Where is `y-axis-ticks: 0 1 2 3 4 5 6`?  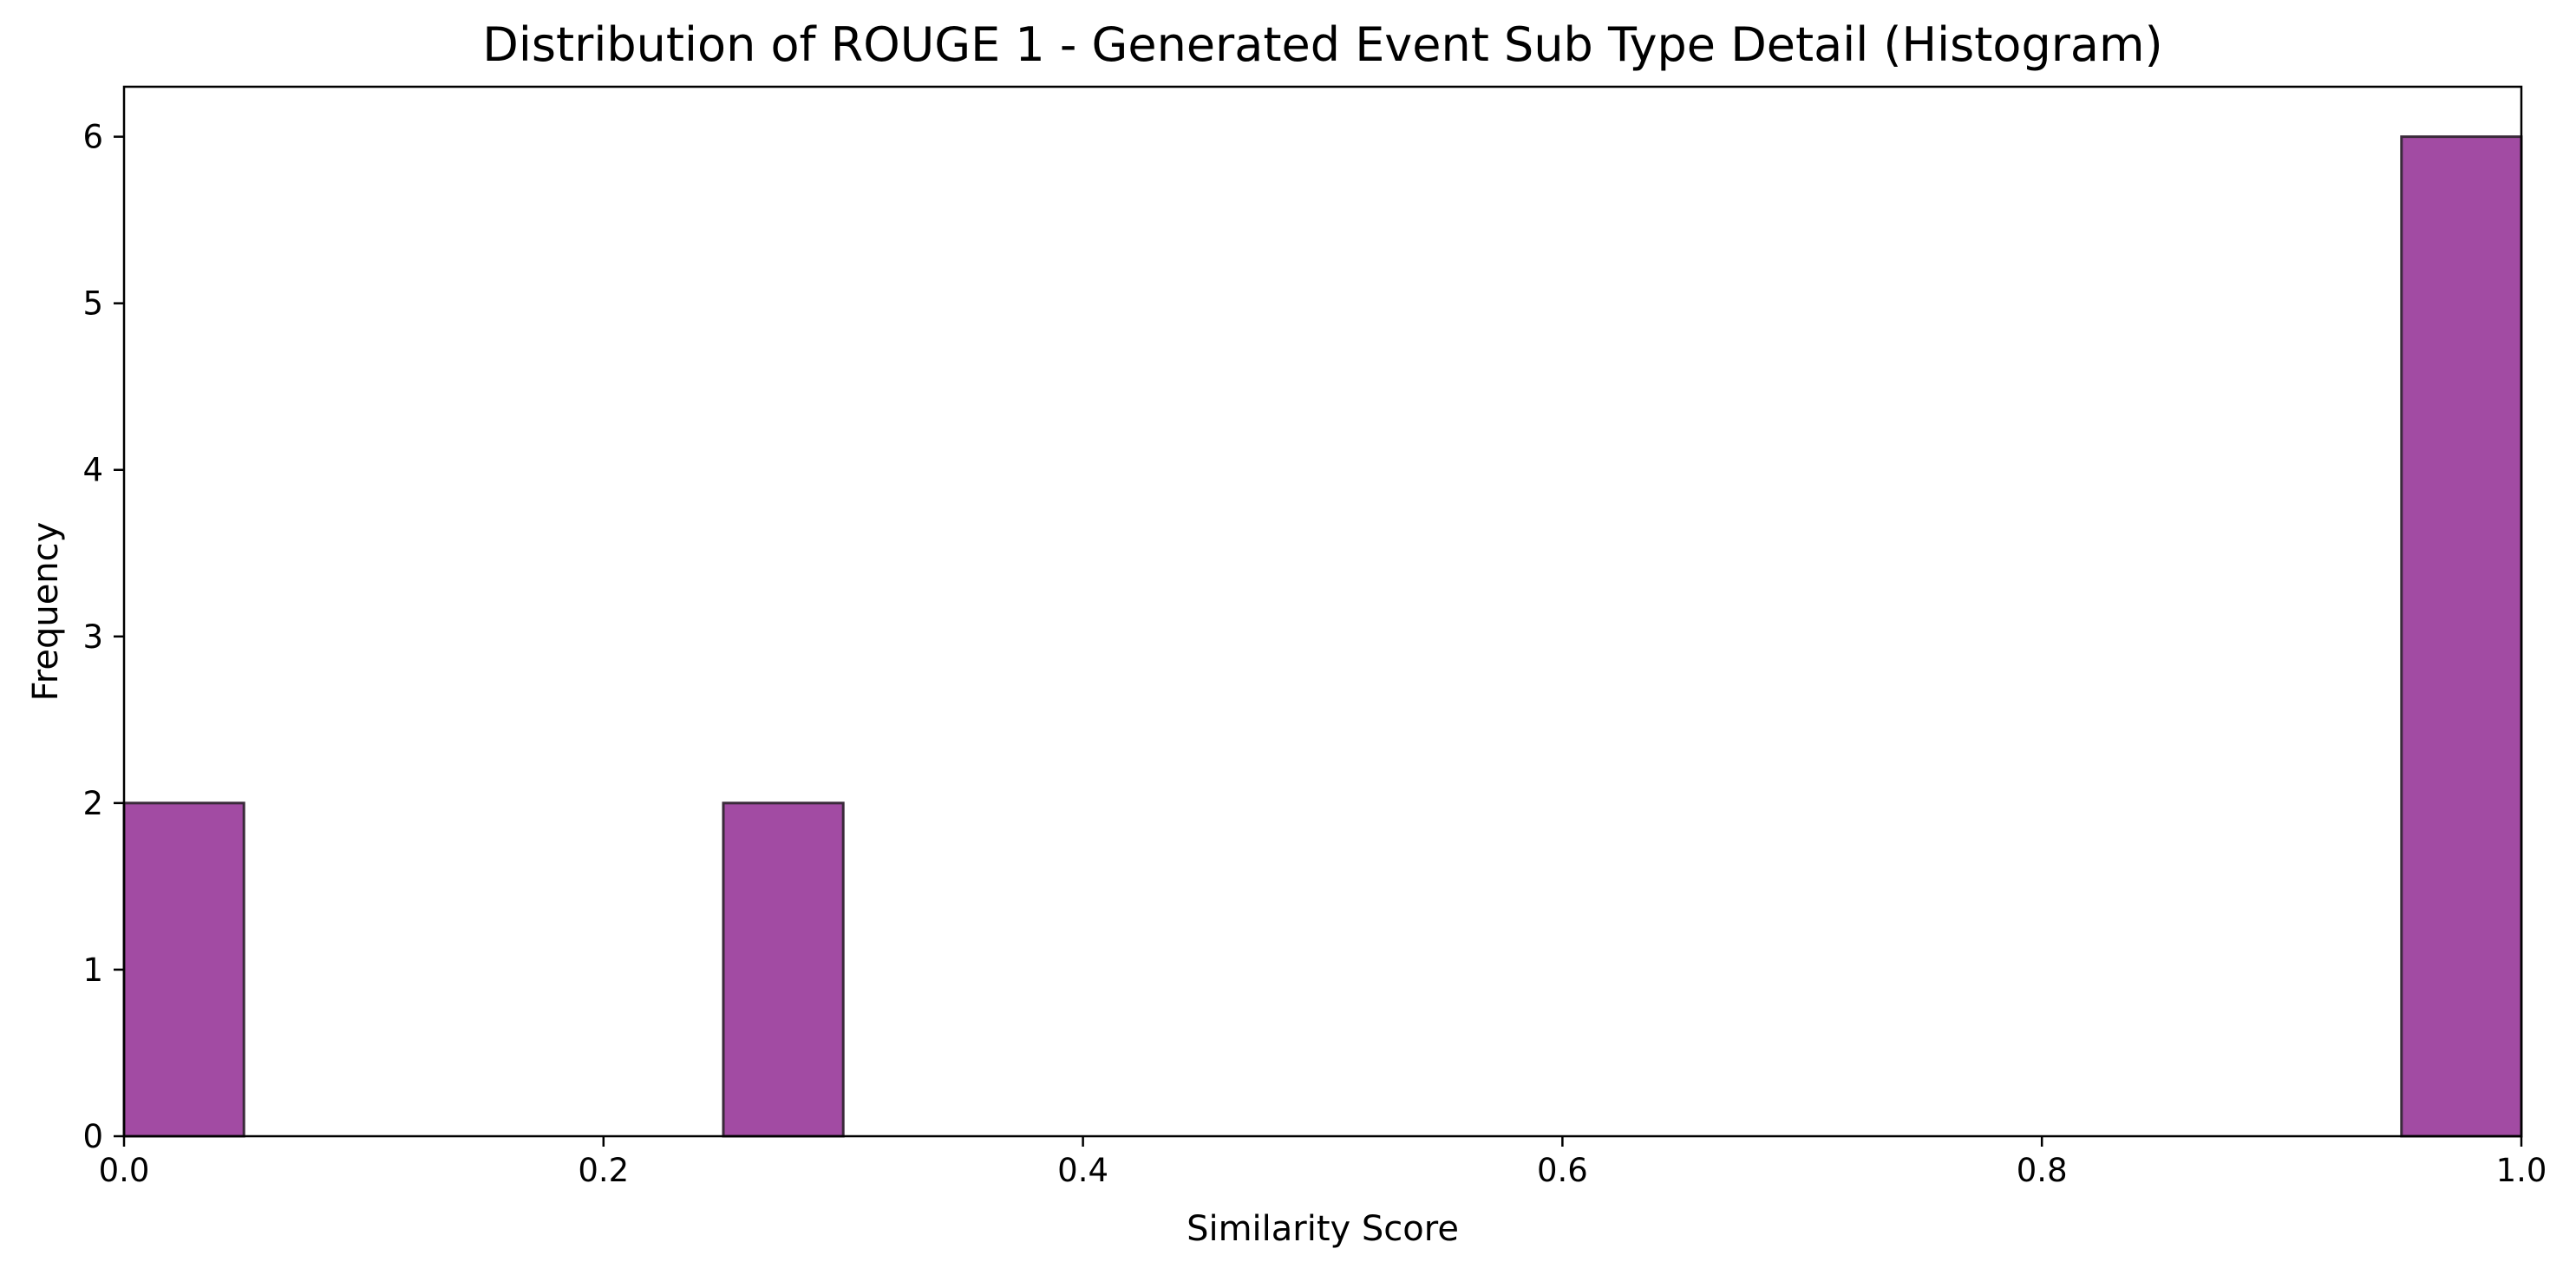 y-axis-ticks: 0 1 2 3 4 5 6 is located at coordinates (103, 637).